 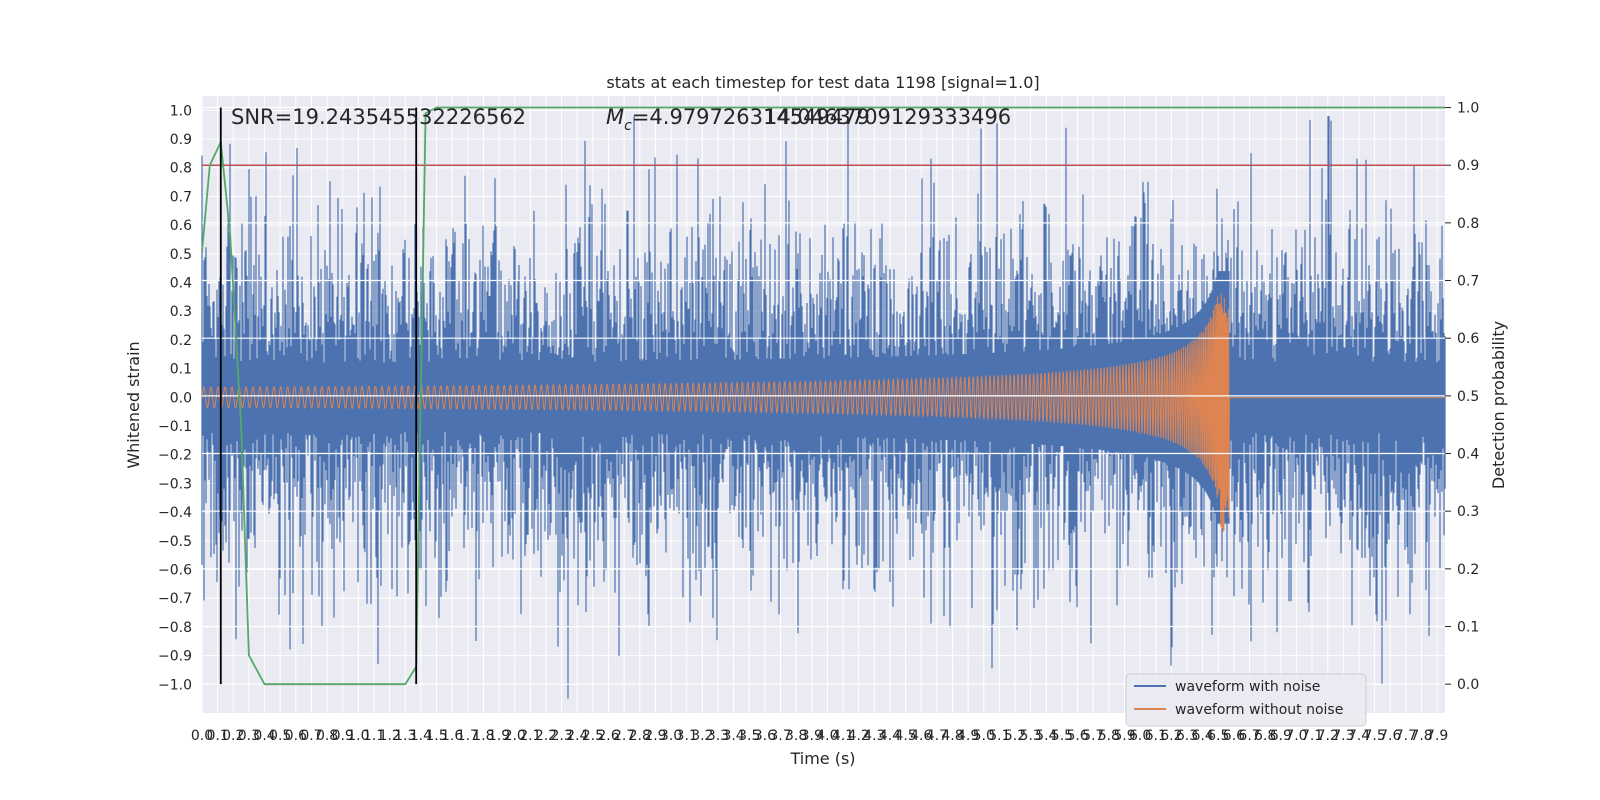 I want to click on y-left-tick-label: 0.7, so click(x=181, y=197).